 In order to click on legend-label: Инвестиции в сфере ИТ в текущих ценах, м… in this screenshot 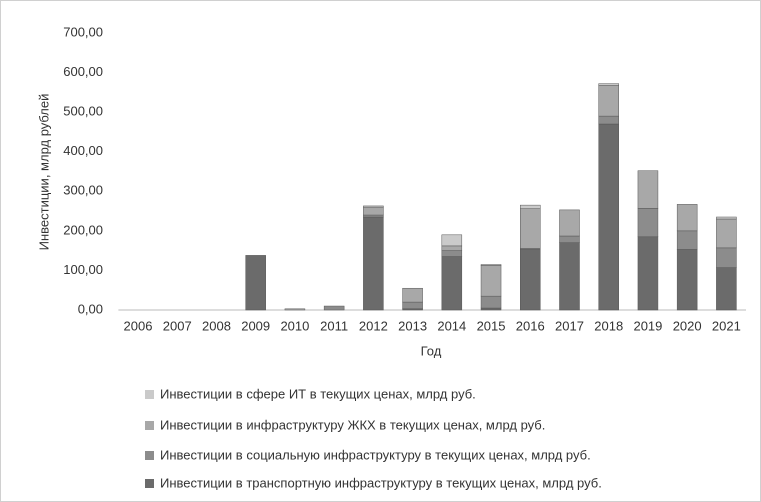, I will do `click(318, 393)`.